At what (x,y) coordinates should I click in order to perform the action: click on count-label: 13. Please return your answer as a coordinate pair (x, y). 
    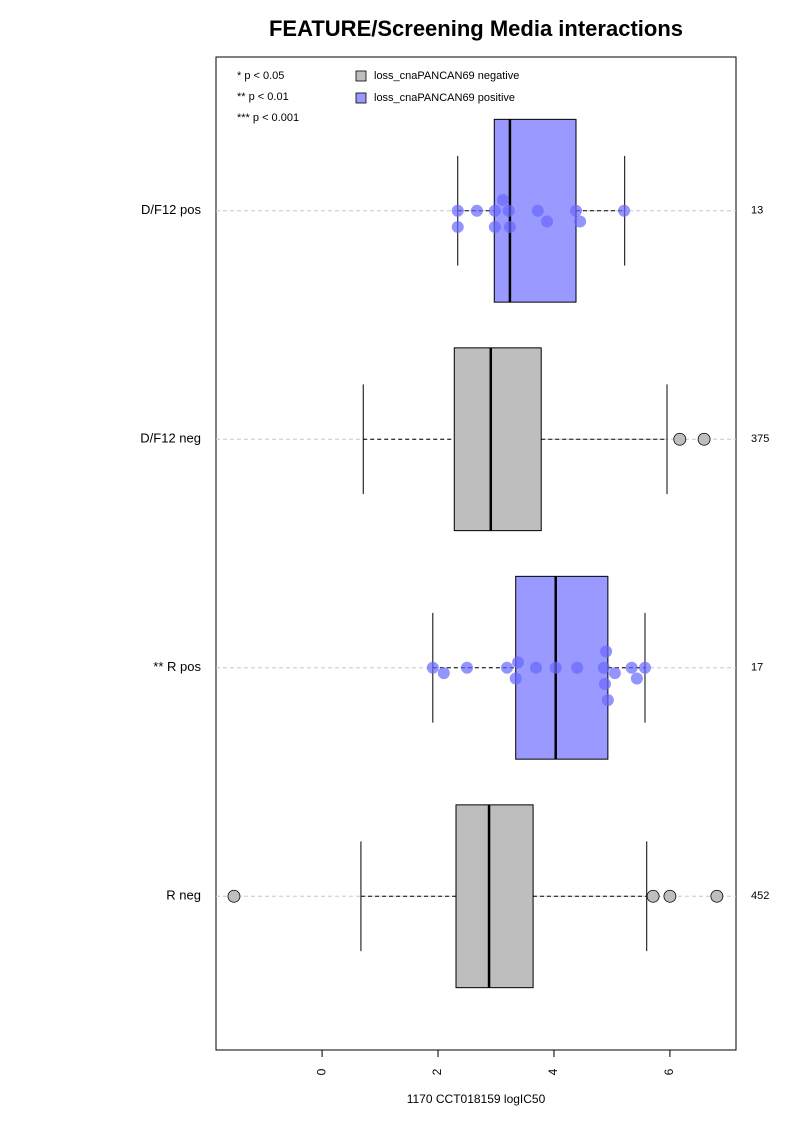
    Looking at the image, I should click on (757, 211).